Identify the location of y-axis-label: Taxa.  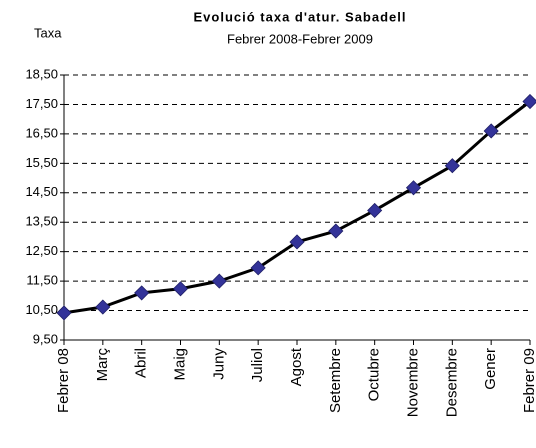
(48, 32).